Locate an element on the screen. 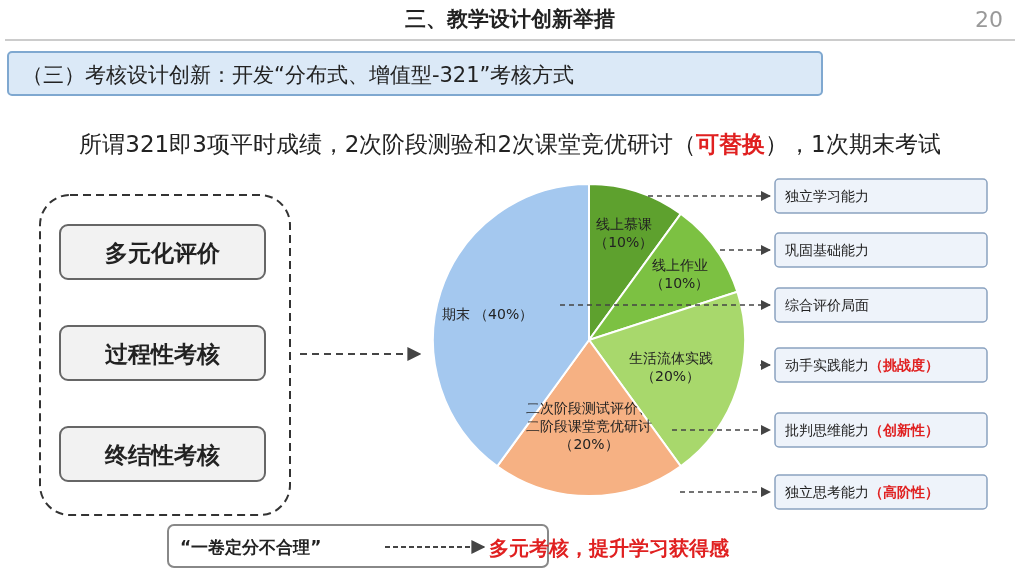 Image resolution: width=1019 pixels, height=571 pixels. text: （三）考核设计创新：开发“分布式、增值型-321”考核方式 is located at coordinates (298, 75).